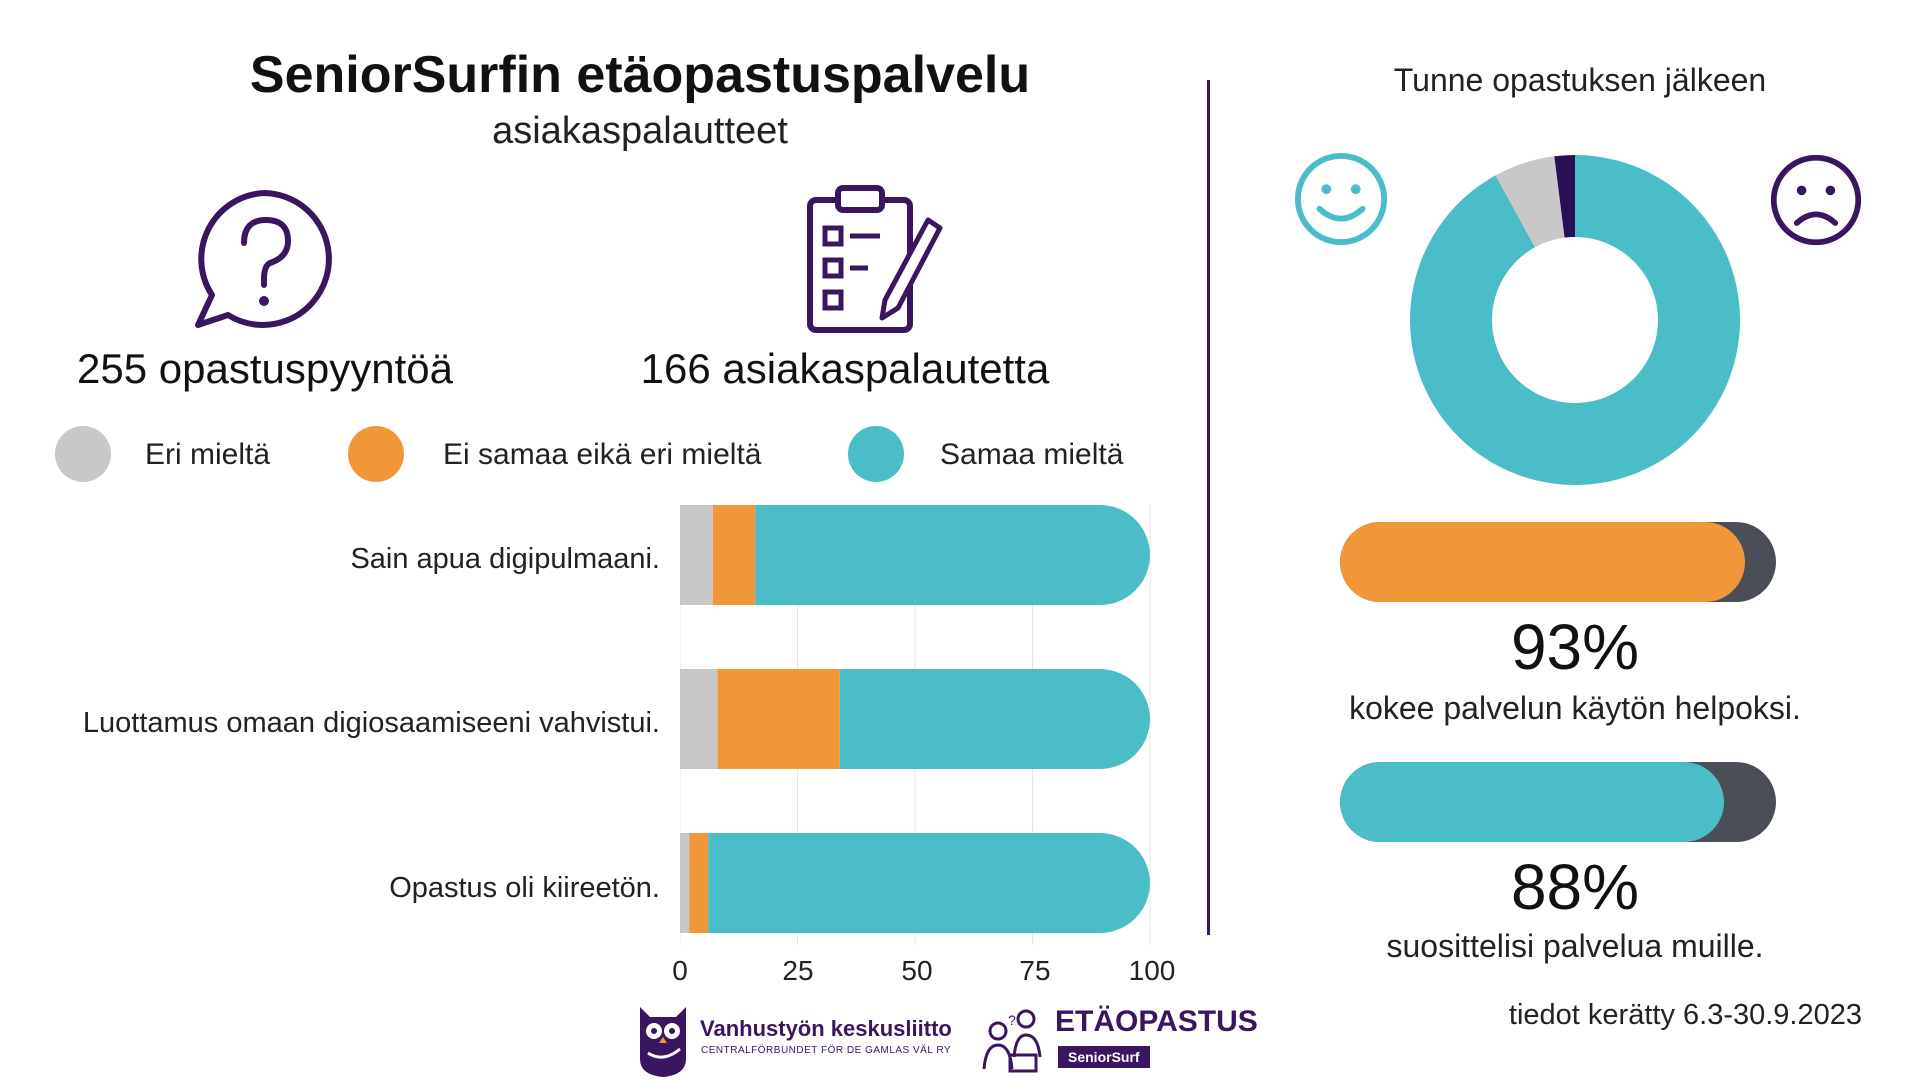  I want to click on section-divider, so click(1208, 507).